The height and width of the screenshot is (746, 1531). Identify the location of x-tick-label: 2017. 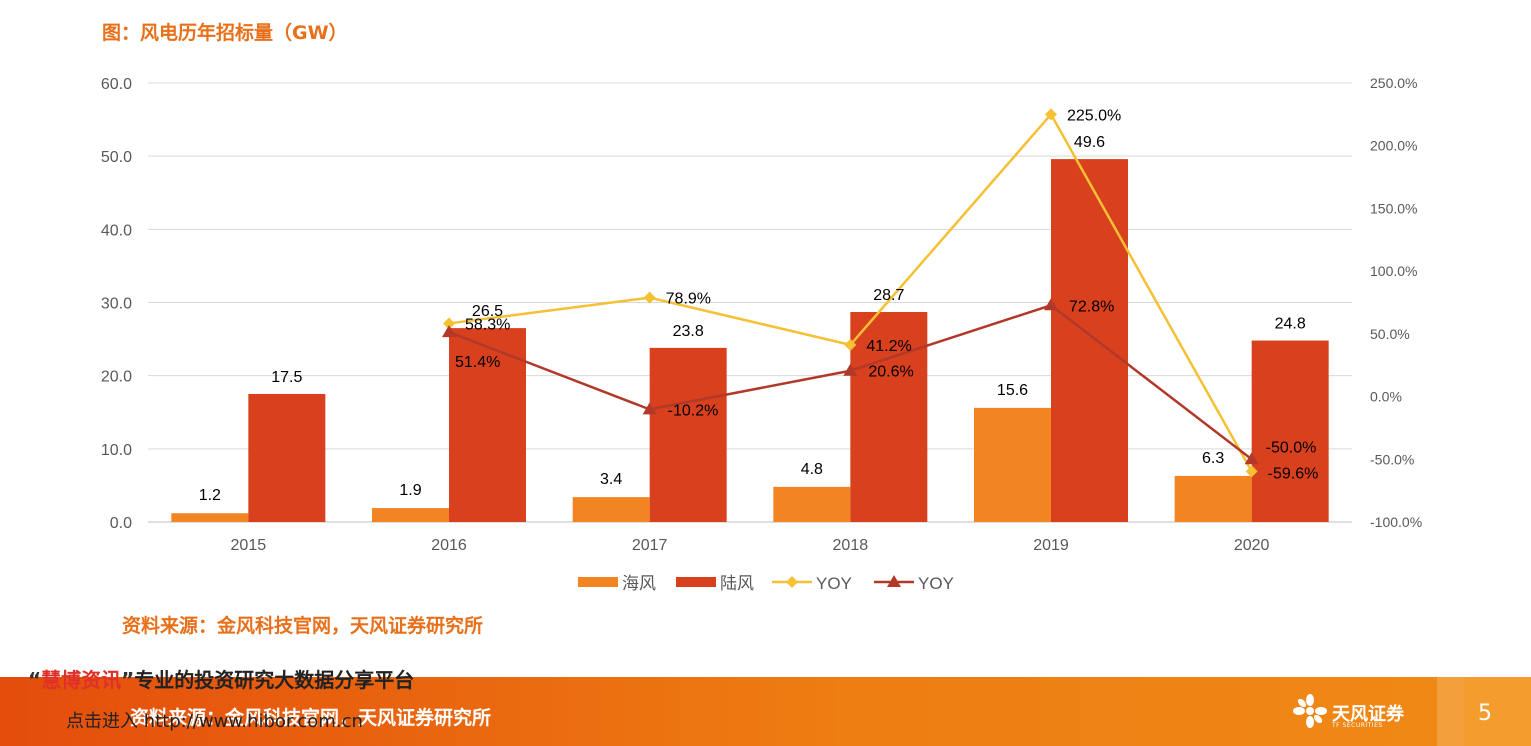
(650, 545).